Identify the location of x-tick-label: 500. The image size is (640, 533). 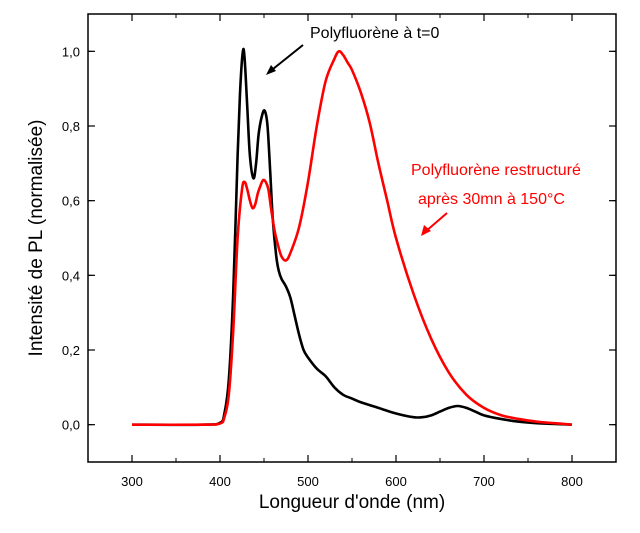
(308, 481).